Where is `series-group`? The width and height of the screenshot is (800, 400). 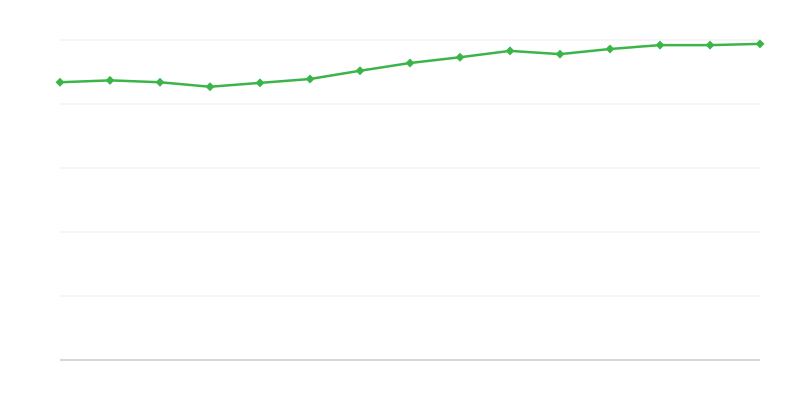 series-group is located at coordinates (410, 65).